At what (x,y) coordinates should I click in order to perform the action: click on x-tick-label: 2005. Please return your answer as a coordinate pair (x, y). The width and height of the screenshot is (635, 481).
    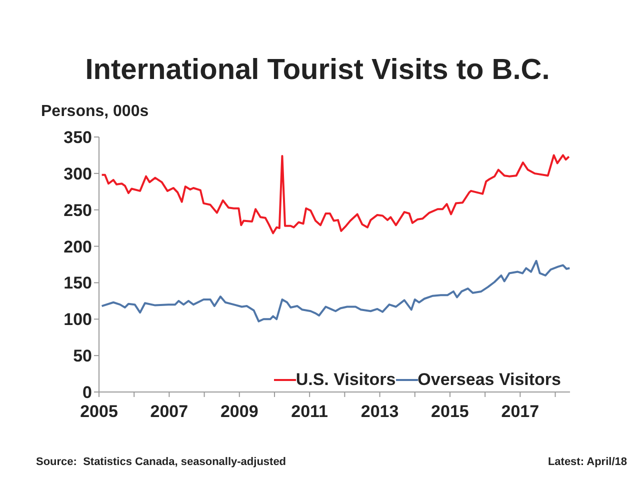
    Looking at the image, I should click on (99, 412).